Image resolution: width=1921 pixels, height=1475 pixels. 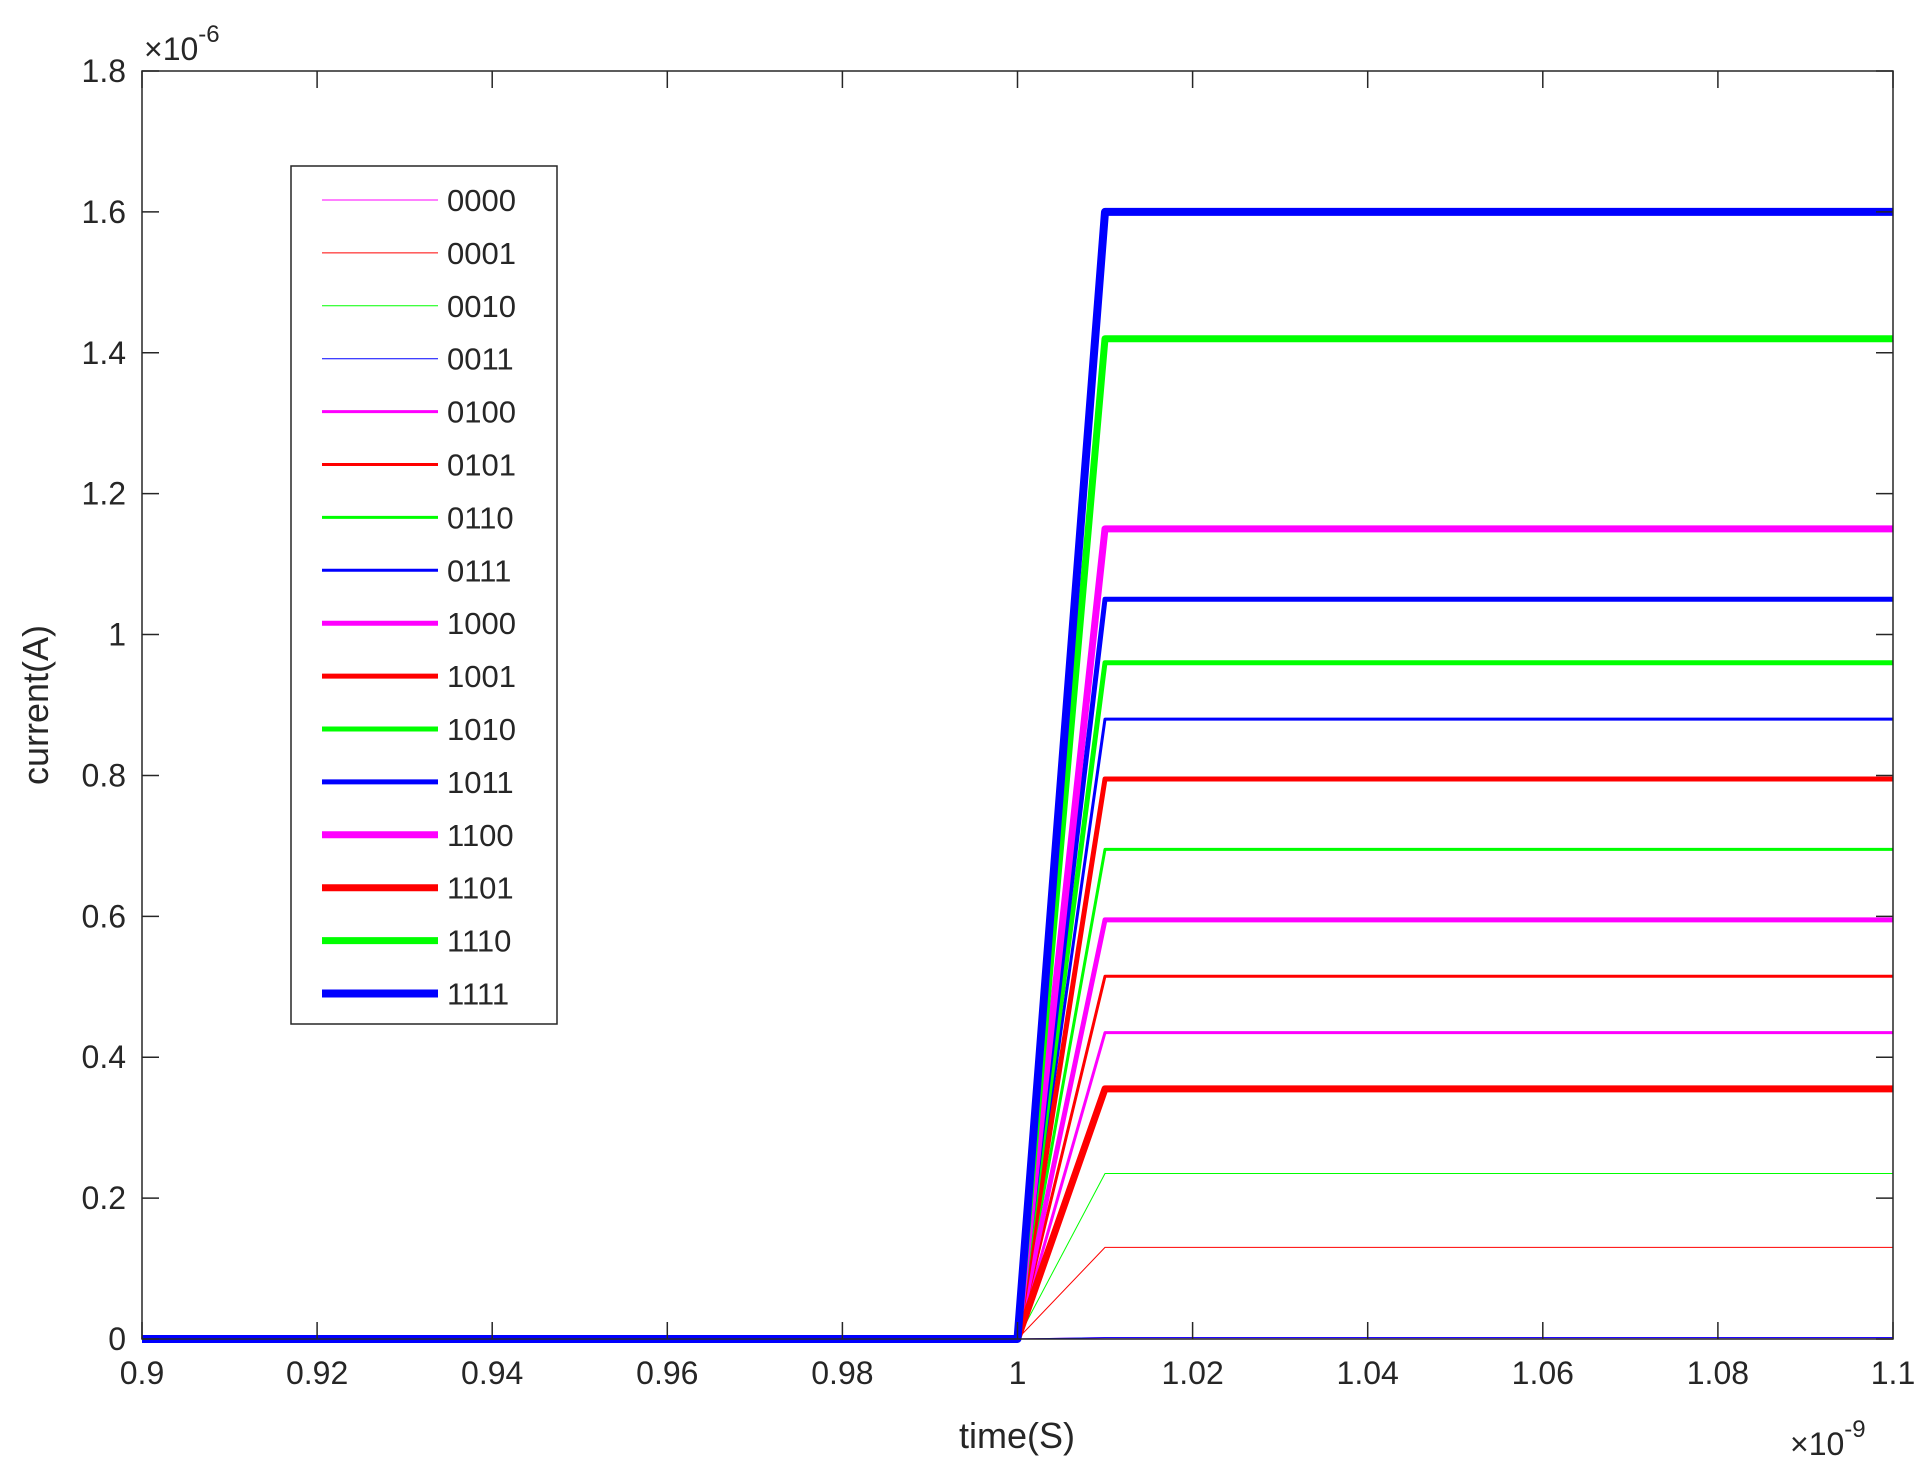 What do you see at coordinates (480, 782) in the screenshot?
I see `legend-label-1011: 1011` at bounding box center [480, 782].